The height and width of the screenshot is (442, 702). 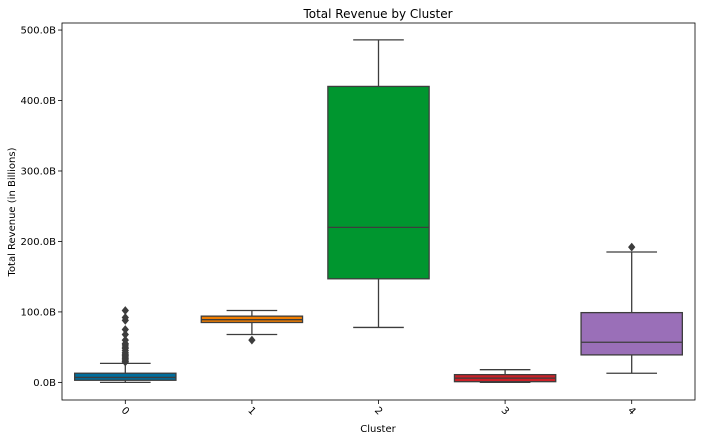 What do you see at coordinates (251, 411) in the screenshot?
I see `x-tick-label: 1` at bounding box center [251, 411].